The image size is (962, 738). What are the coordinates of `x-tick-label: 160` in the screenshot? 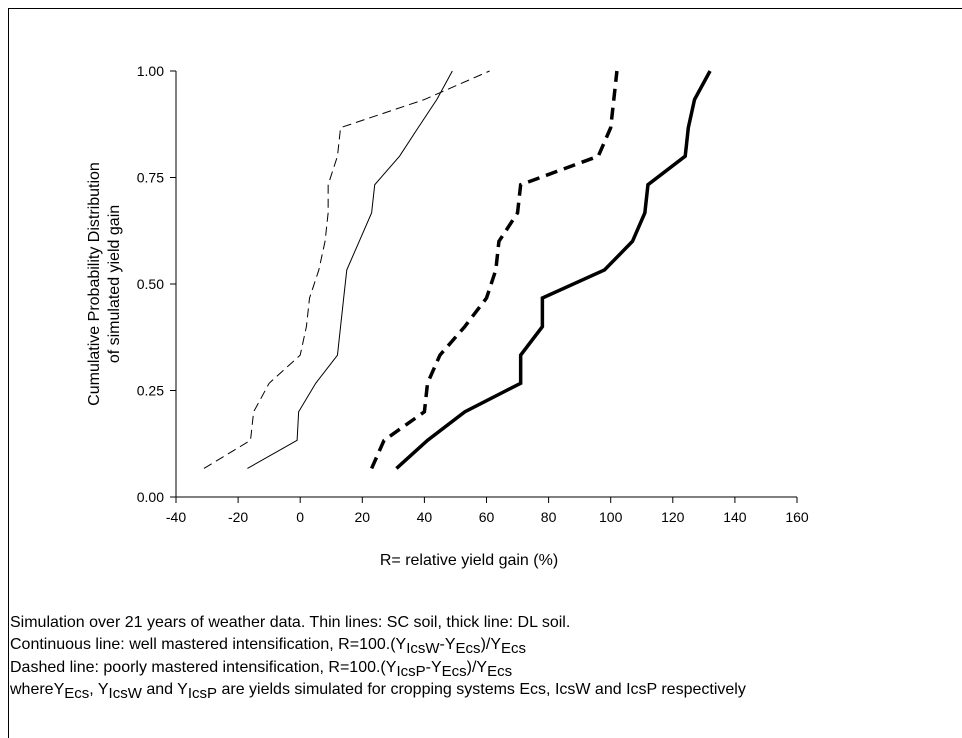 It's located at (797, 517).